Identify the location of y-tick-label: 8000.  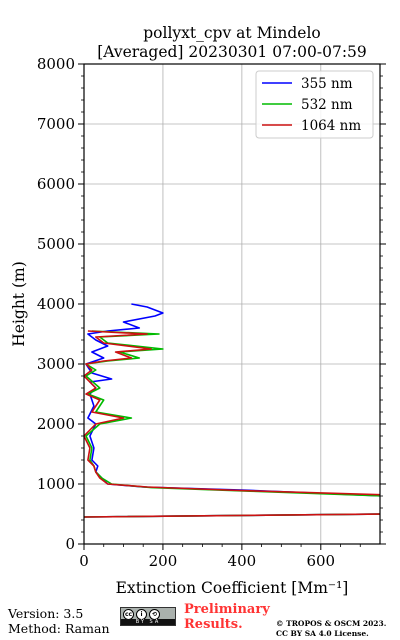
(56, 64).